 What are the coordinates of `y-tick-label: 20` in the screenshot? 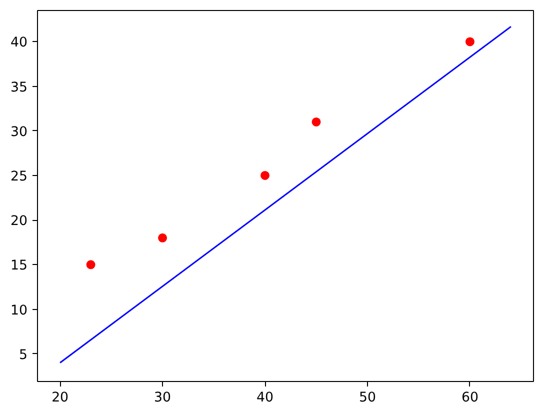 It's located at (19, 222).